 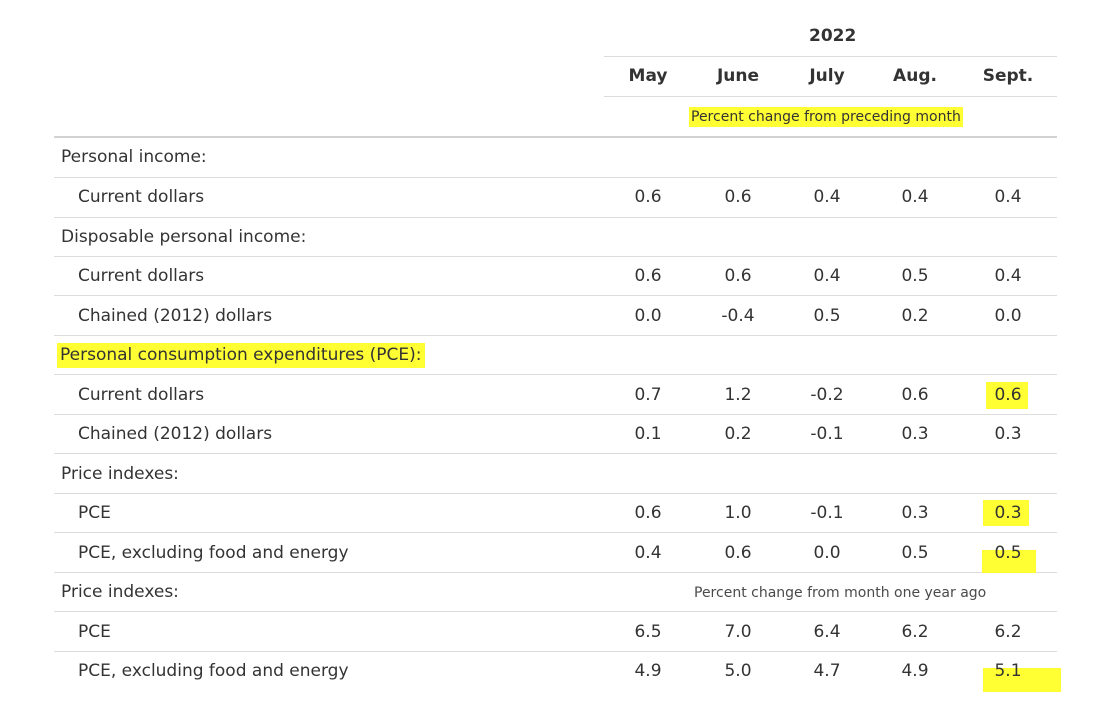 What do you see at coordinates (826, 117) in the screenshot?
I see `monthly-change-note: Percent change from preceding month` at bounding box center [826, 117].